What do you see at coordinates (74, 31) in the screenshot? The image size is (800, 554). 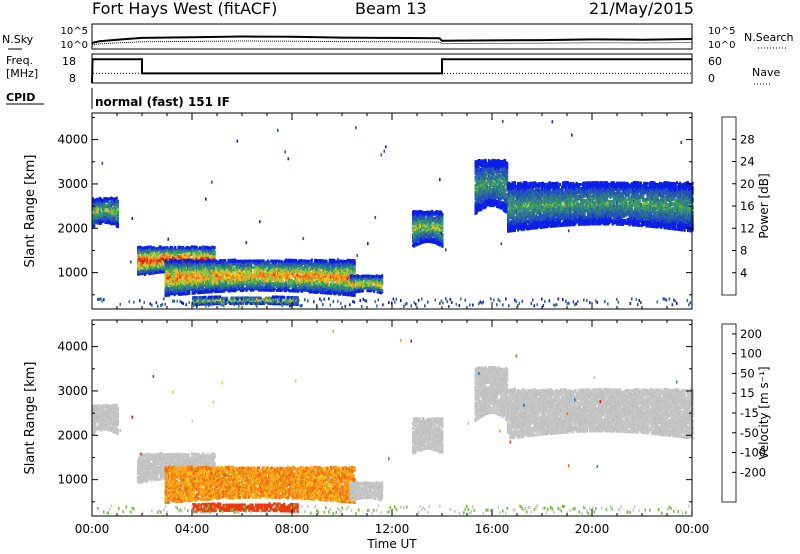 I see `noise-tick-top: 10^5` at bounding box center [74, 31].